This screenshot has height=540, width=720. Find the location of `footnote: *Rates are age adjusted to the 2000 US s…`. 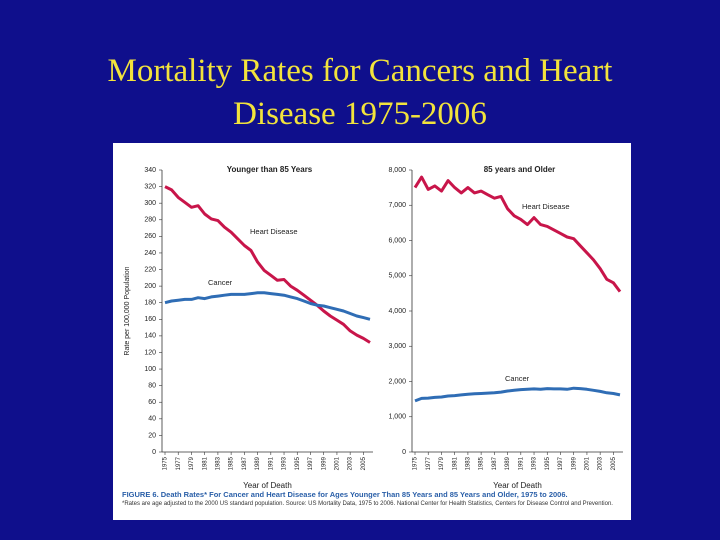

footnote: *Rates are age adjusted to the 2000 US s… is located at coordinates (367, 504).